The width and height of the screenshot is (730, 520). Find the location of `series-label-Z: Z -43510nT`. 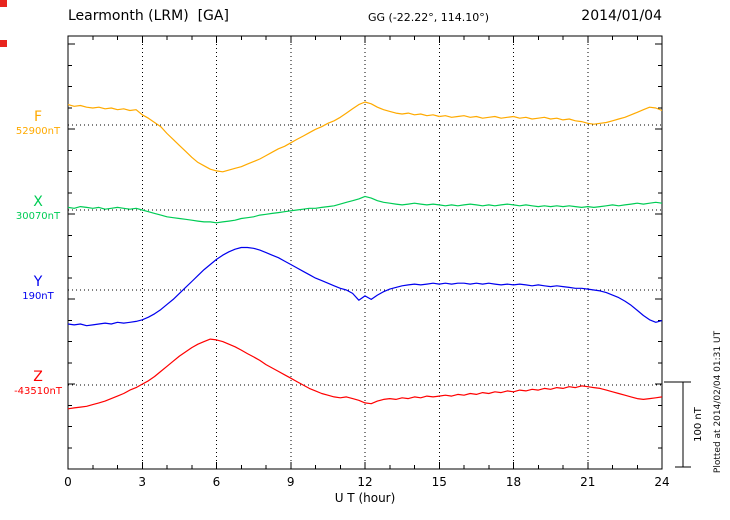

series-label-Z: Z -43510nT is located at coordinates (38, 383).